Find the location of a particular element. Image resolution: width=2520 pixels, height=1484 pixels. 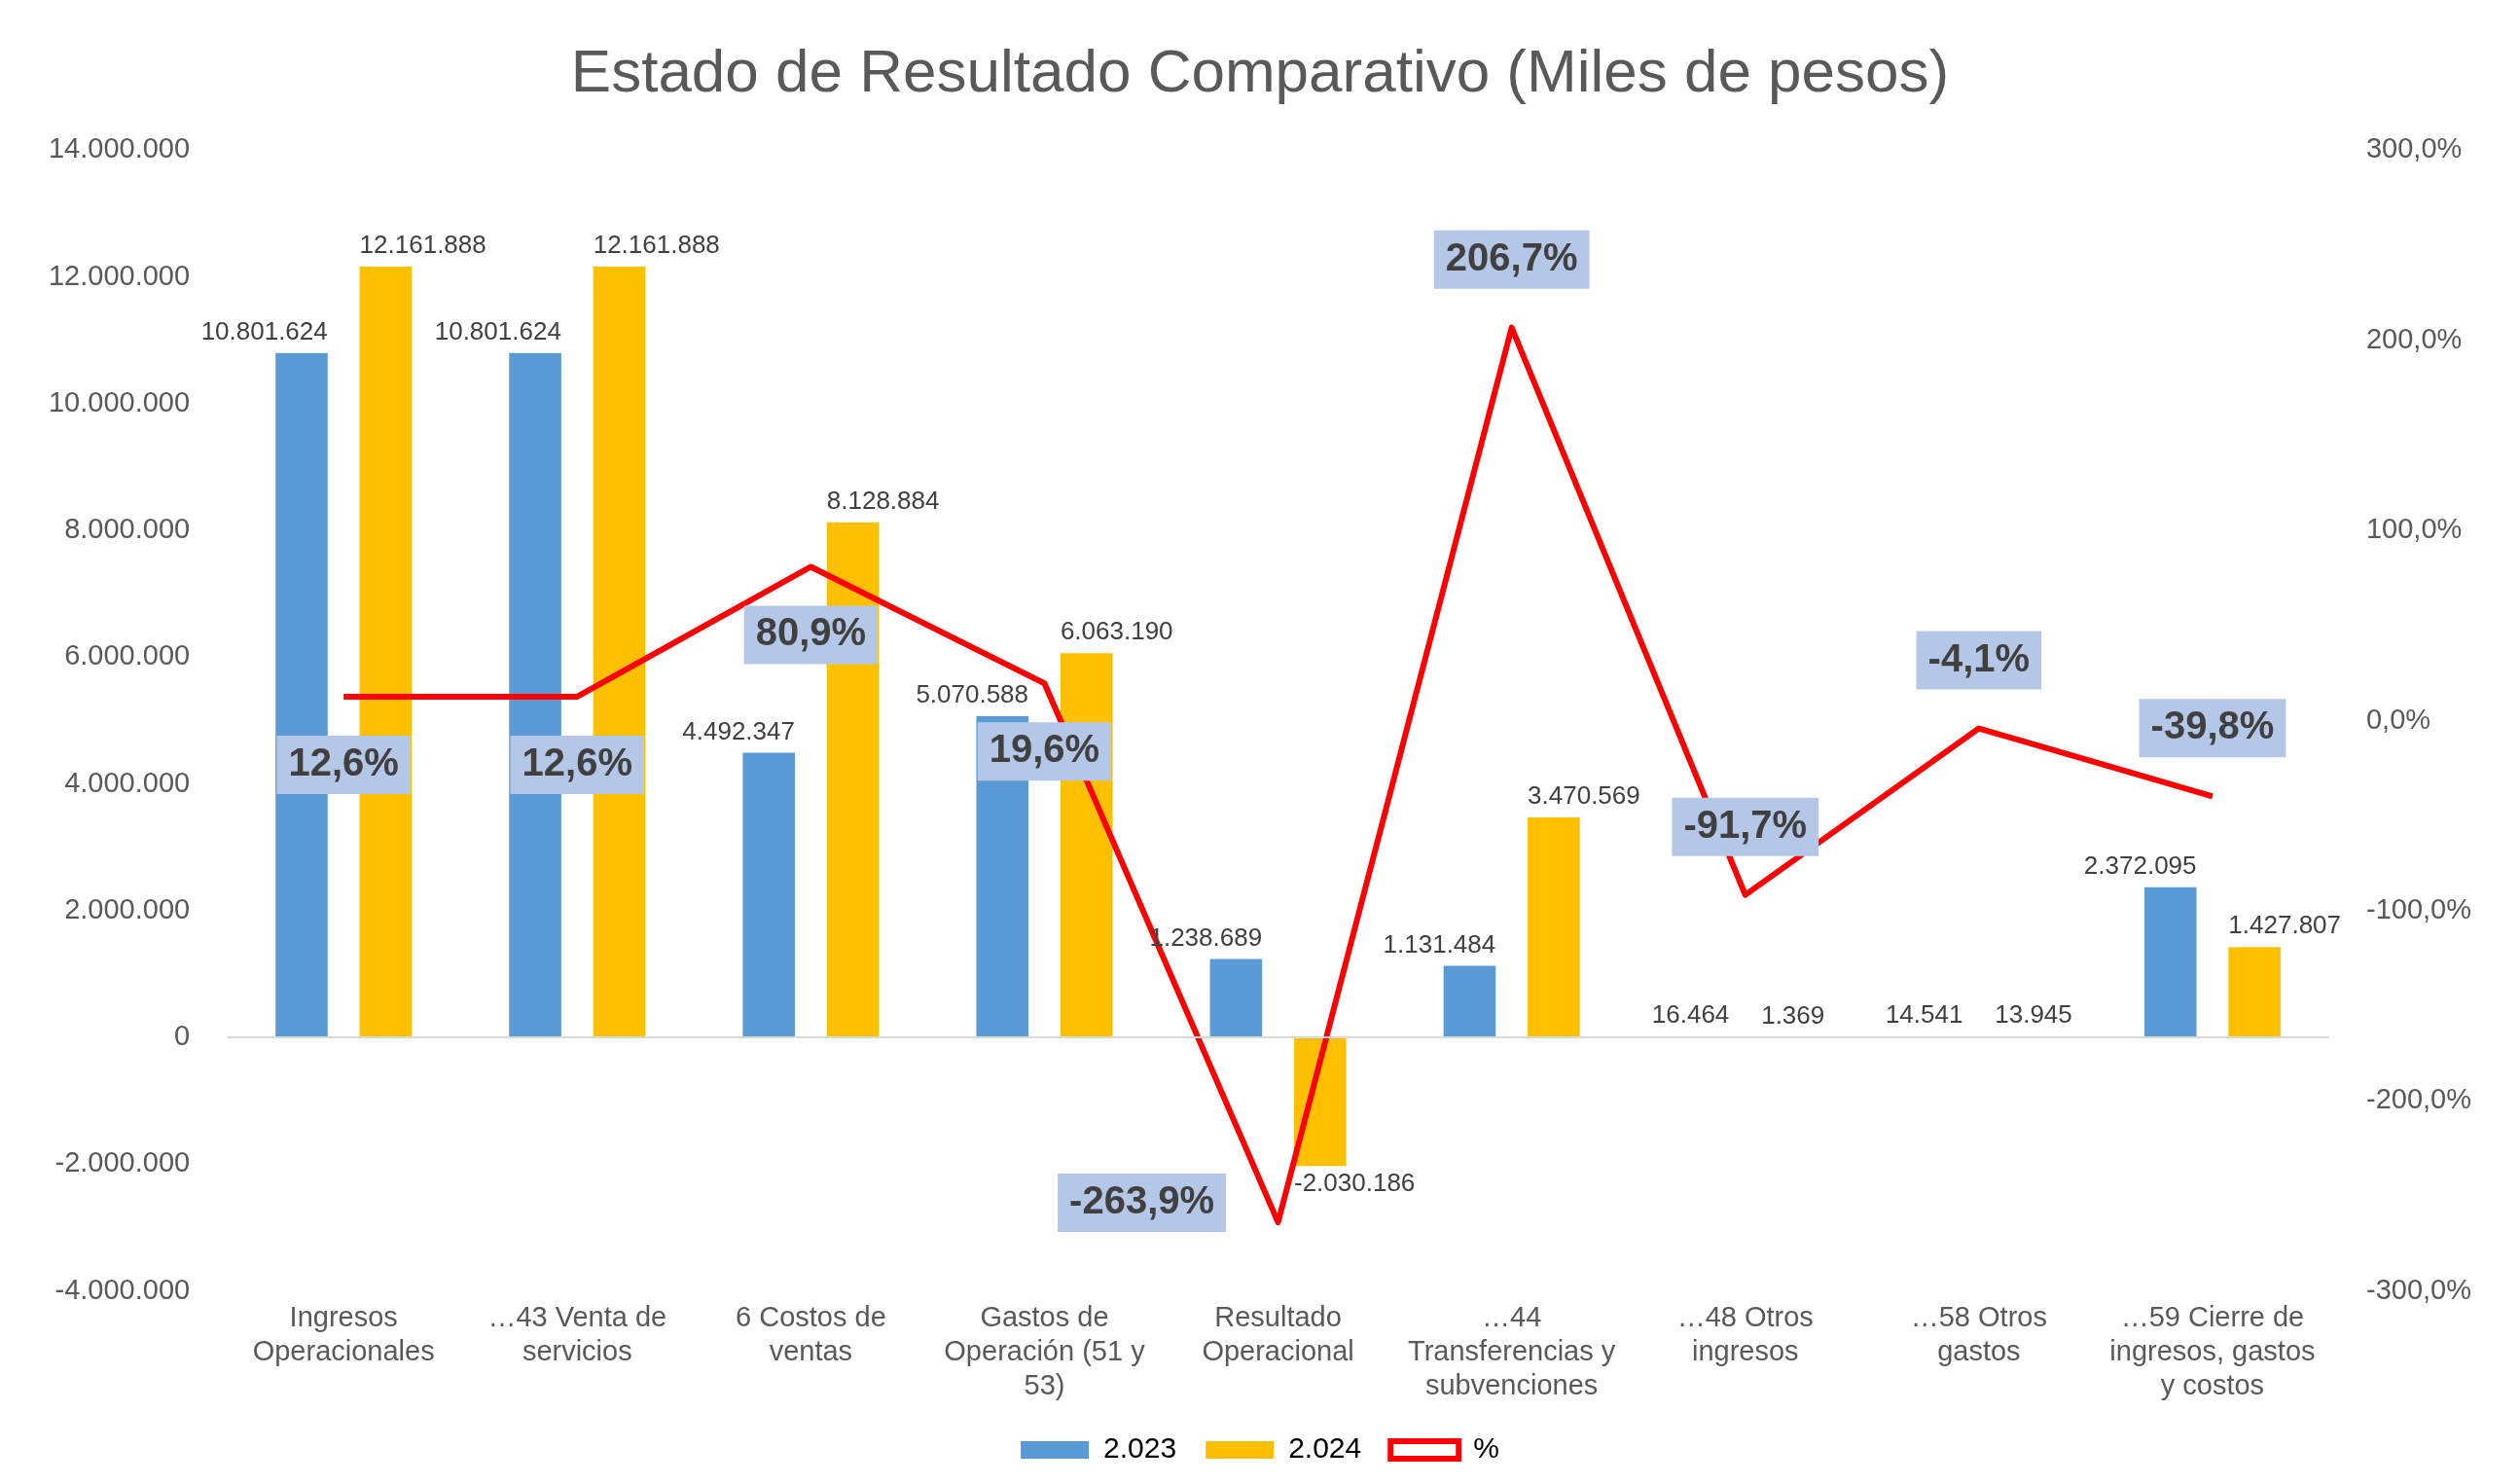

x-tick-label: …43 Venta de servicios is located at coordinates (577, 1333).